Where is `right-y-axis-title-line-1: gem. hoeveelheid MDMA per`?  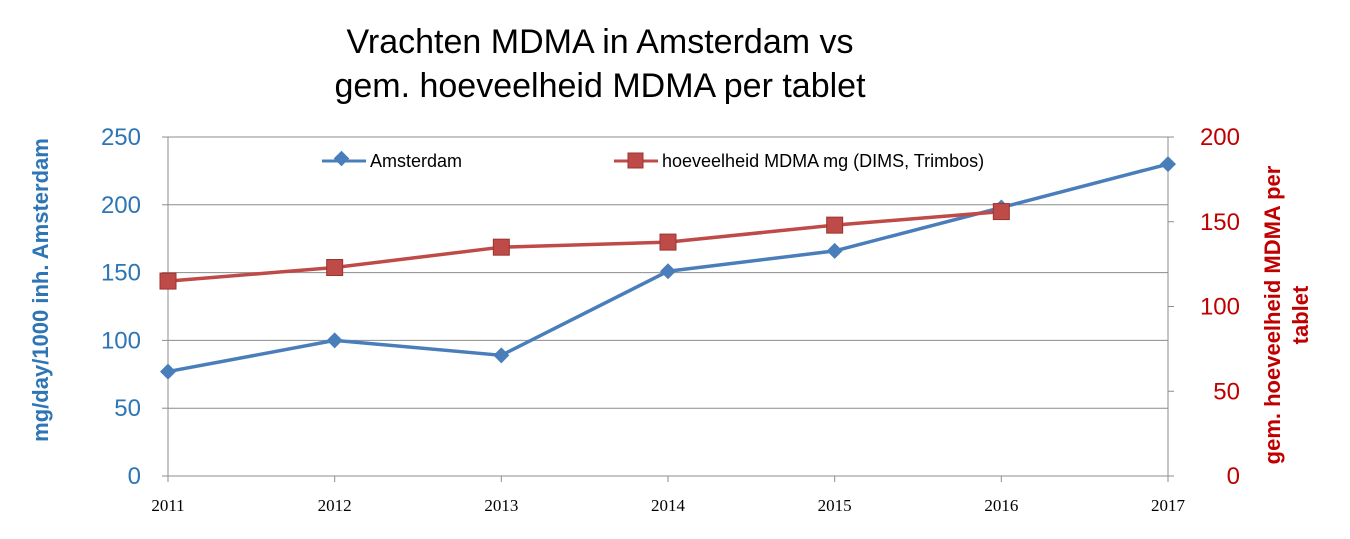 right-y-axis-title-line-1: gem. hoeveelheid MDMA per is located at coordinates (1272, 314).